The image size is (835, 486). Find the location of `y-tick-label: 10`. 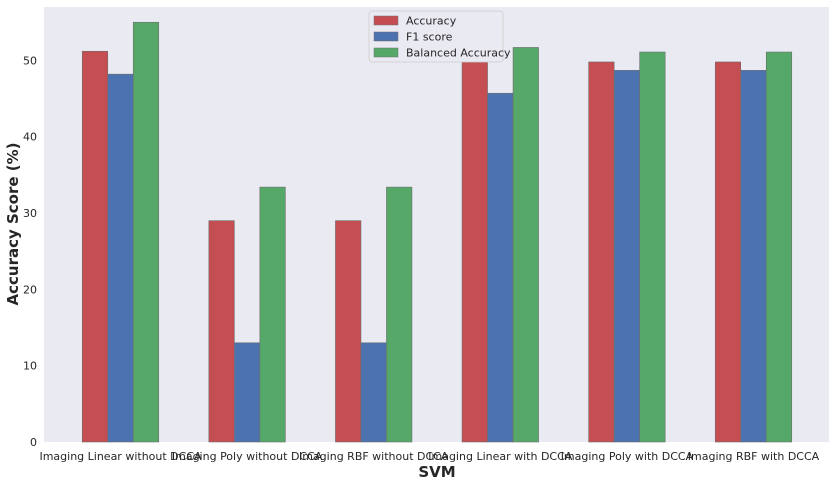

y-tick-label: 10 is located at coordinates (30, 366).